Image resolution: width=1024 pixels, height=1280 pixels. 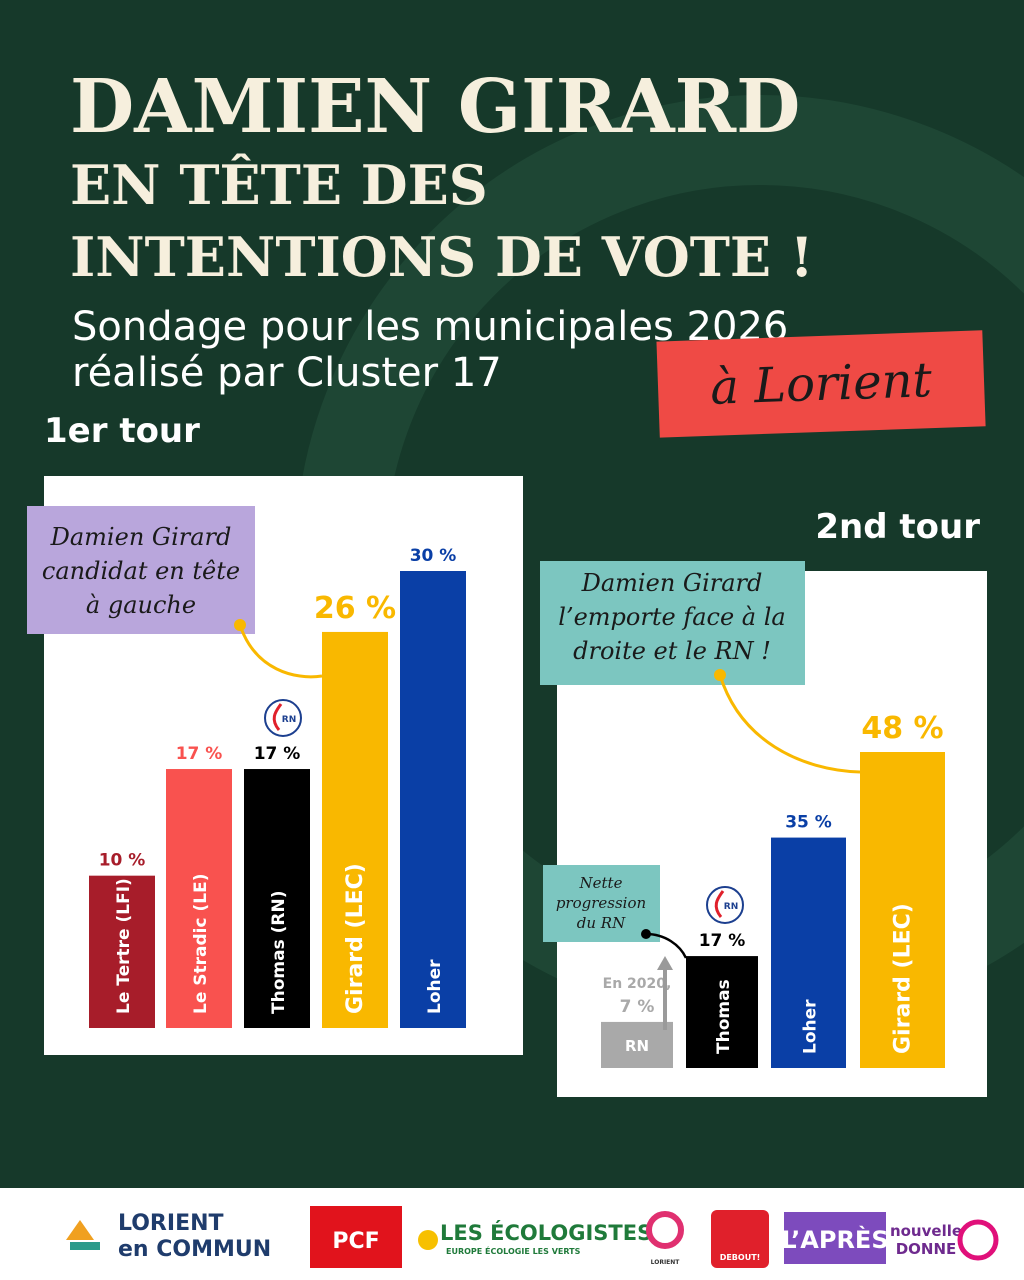 What do you see at coordinates (124, 946) in the screenshot?
I see `category-label: Le Tertre (LFI)` at bounding box center [124, 946].